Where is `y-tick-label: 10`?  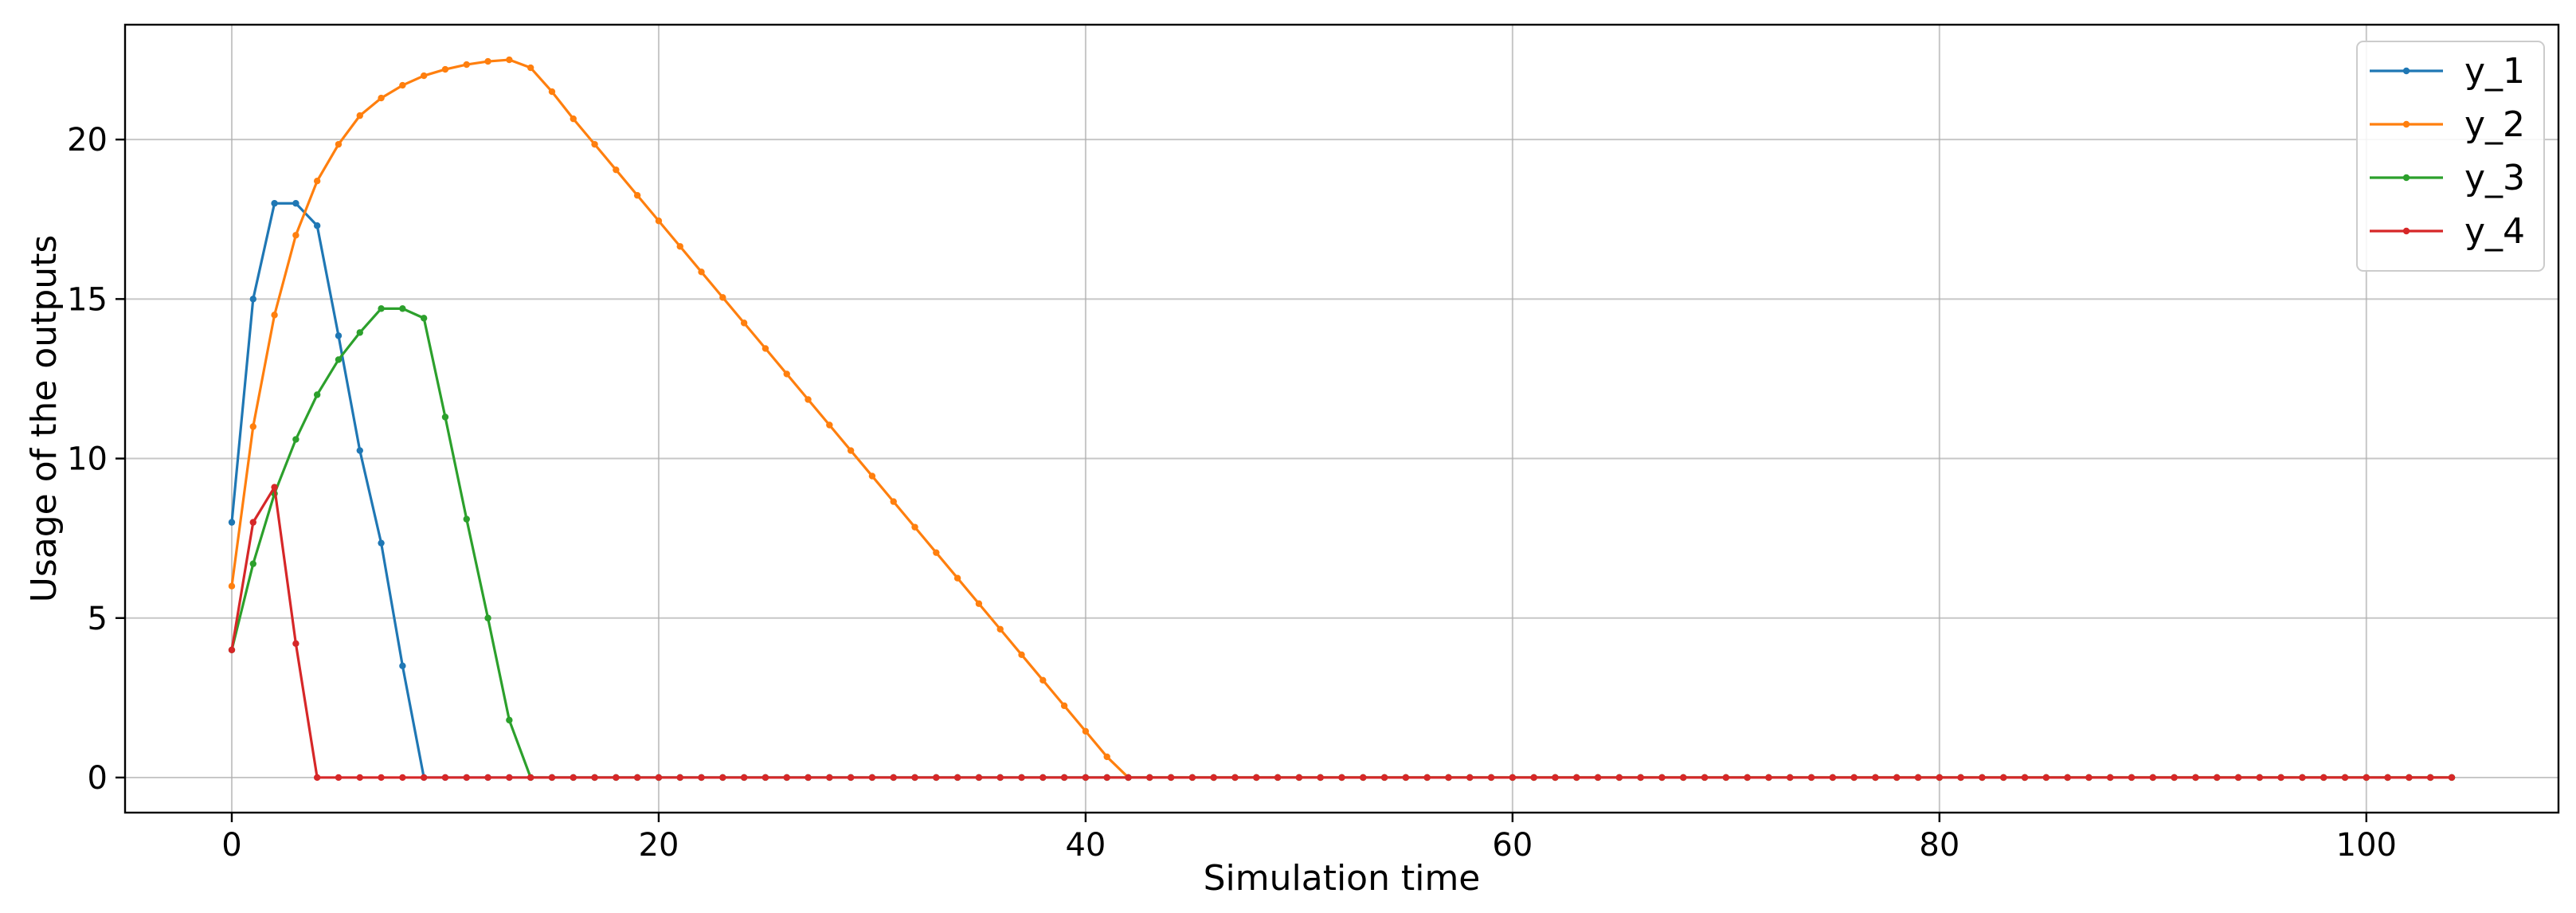 y-tick-label: 10 is located at coordinates (87, 460).